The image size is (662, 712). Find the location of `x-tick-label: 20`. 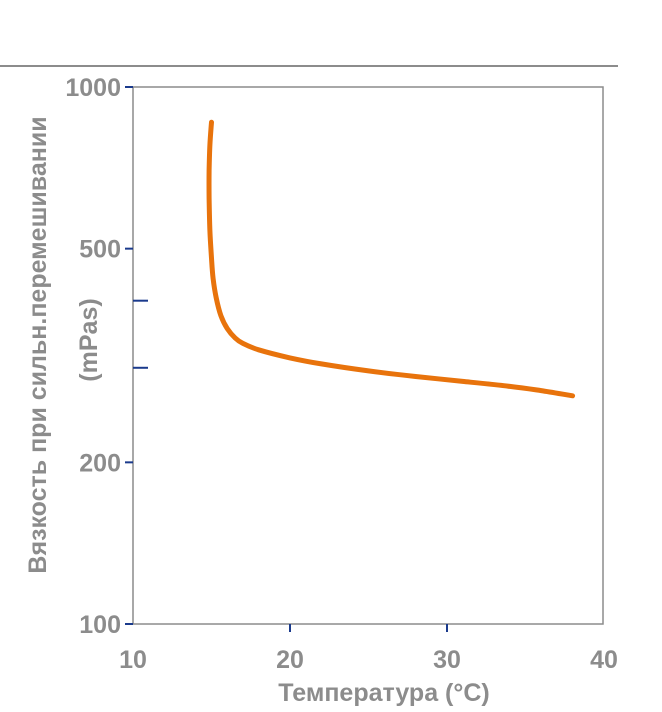

x-tick-label: 20 is located at coordinates (290, 660).